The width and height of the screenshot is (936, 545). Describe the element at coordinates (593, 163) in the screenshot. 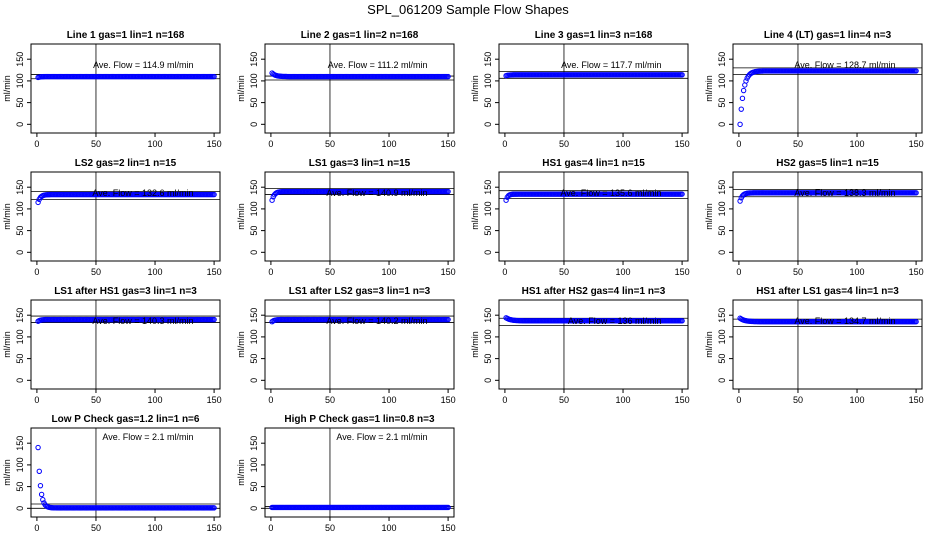

I see `panel-title: HS1 gas=4 lin=1 n=15` at that location.